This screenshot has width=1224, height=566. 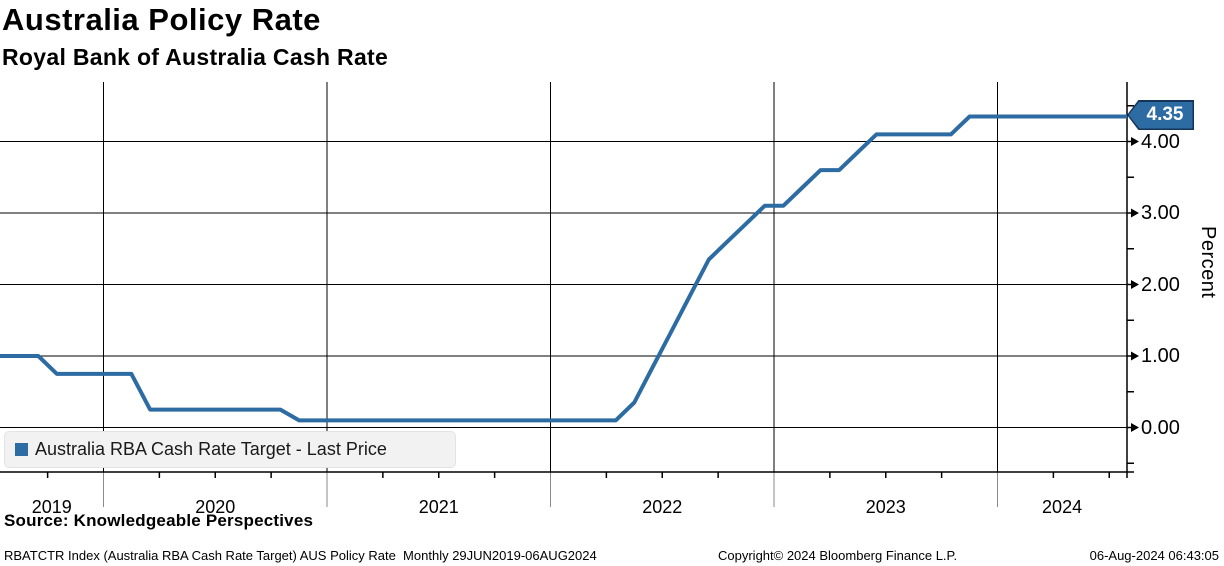 What do you see at coordinates (885, 507) in the screenshot?
I see `x-axis-year-label: 2023` at bounding box center [885, 507].